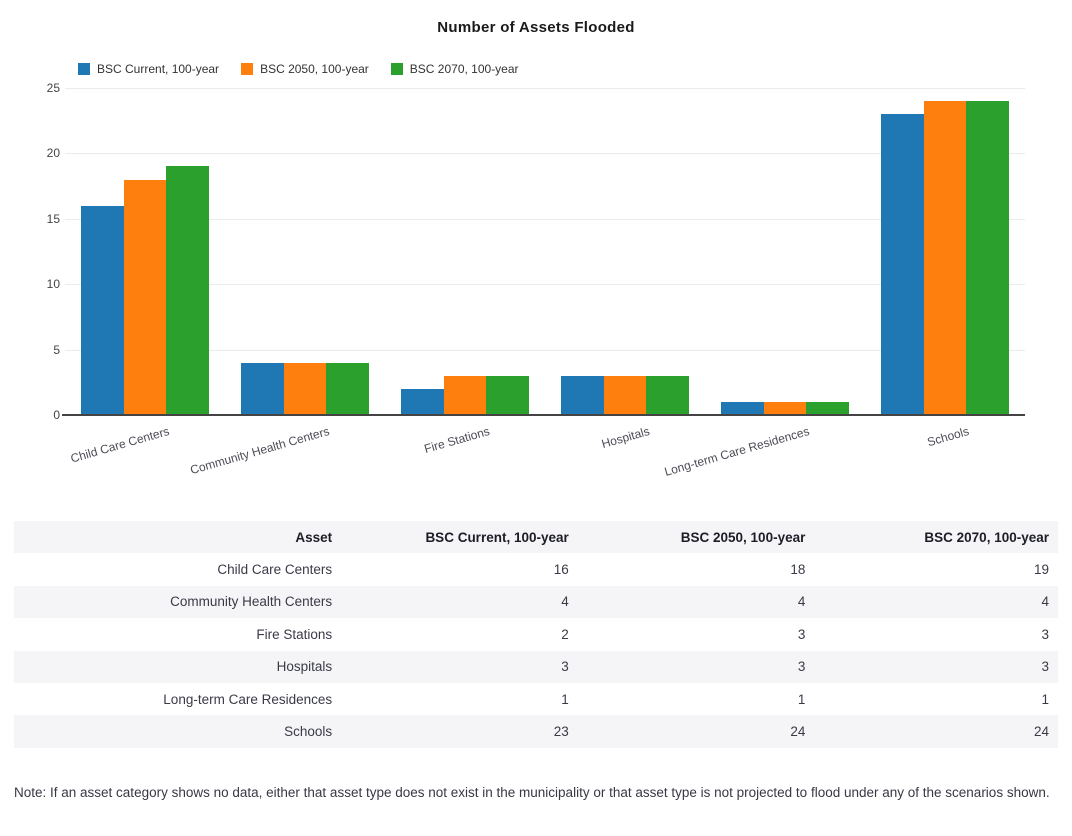  I want to click on column-header-2: BSC Current, 100-year, so click(497, 537).